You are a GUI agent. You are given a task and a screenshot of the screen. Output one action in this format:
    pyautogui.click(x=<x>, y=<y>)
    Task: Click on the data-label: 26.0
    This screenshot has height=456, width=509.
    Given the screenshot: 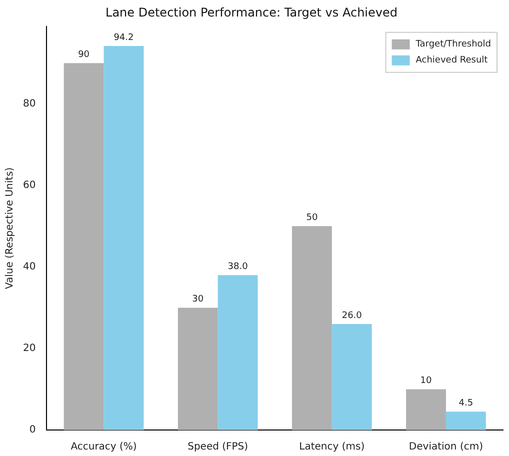 What is the action you would take?
    pyautogui.click(x=352, y=315)
    